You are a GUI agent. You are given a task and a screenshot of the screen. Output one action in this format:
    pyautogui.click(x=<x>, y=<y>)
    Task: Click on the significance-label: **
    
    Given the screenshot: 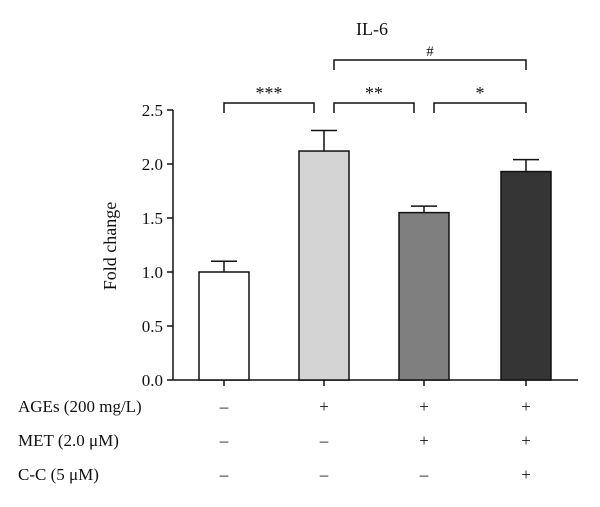 What is the action you would take?
    pyautogui.click(x=374, y=93)
    